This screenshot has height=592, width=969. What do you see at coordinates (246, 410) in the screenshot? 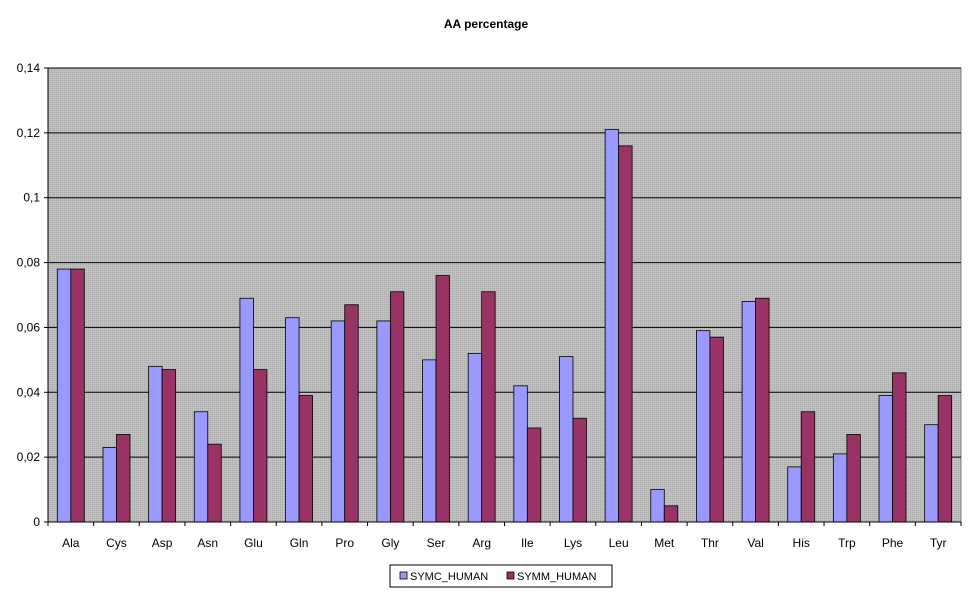
I see `bar-symc-human-glu` at bounding box center [246, 410].